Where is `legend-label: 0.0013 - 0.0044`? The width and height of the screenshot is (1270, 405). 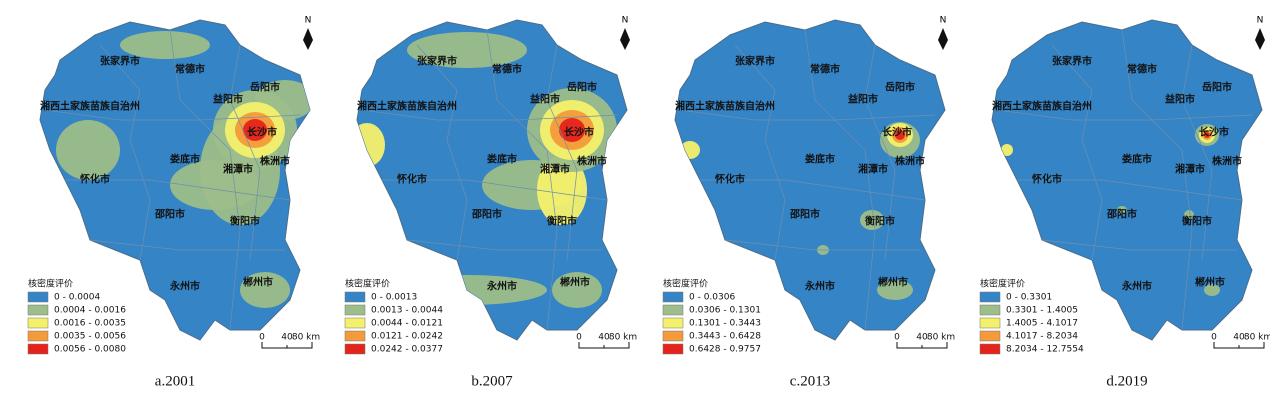
legend-label: 0.0013 - 0.0044 is located at coordinates (407, 311).